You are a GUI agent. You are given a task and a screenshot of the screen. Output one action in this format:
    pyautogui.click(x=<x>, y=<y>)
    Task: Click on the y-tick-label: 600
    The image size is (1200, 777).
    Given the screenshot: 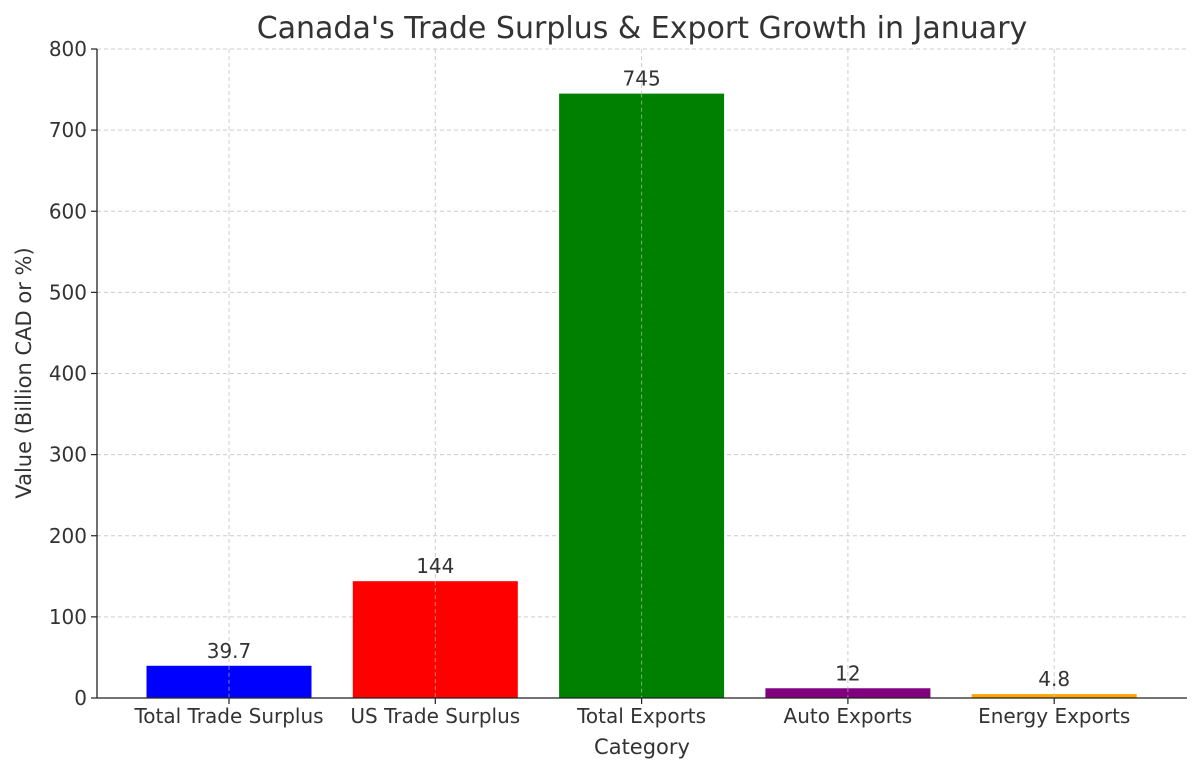 What is the action you would take?
    pyautogui.click(x=68, y=211)
    